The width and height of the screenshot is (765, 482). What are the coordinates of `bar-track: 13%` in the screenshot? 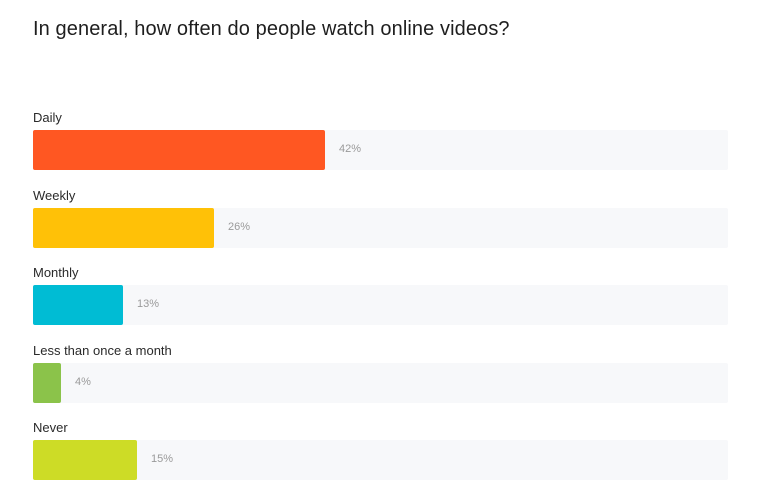 It's located at (380, 305).